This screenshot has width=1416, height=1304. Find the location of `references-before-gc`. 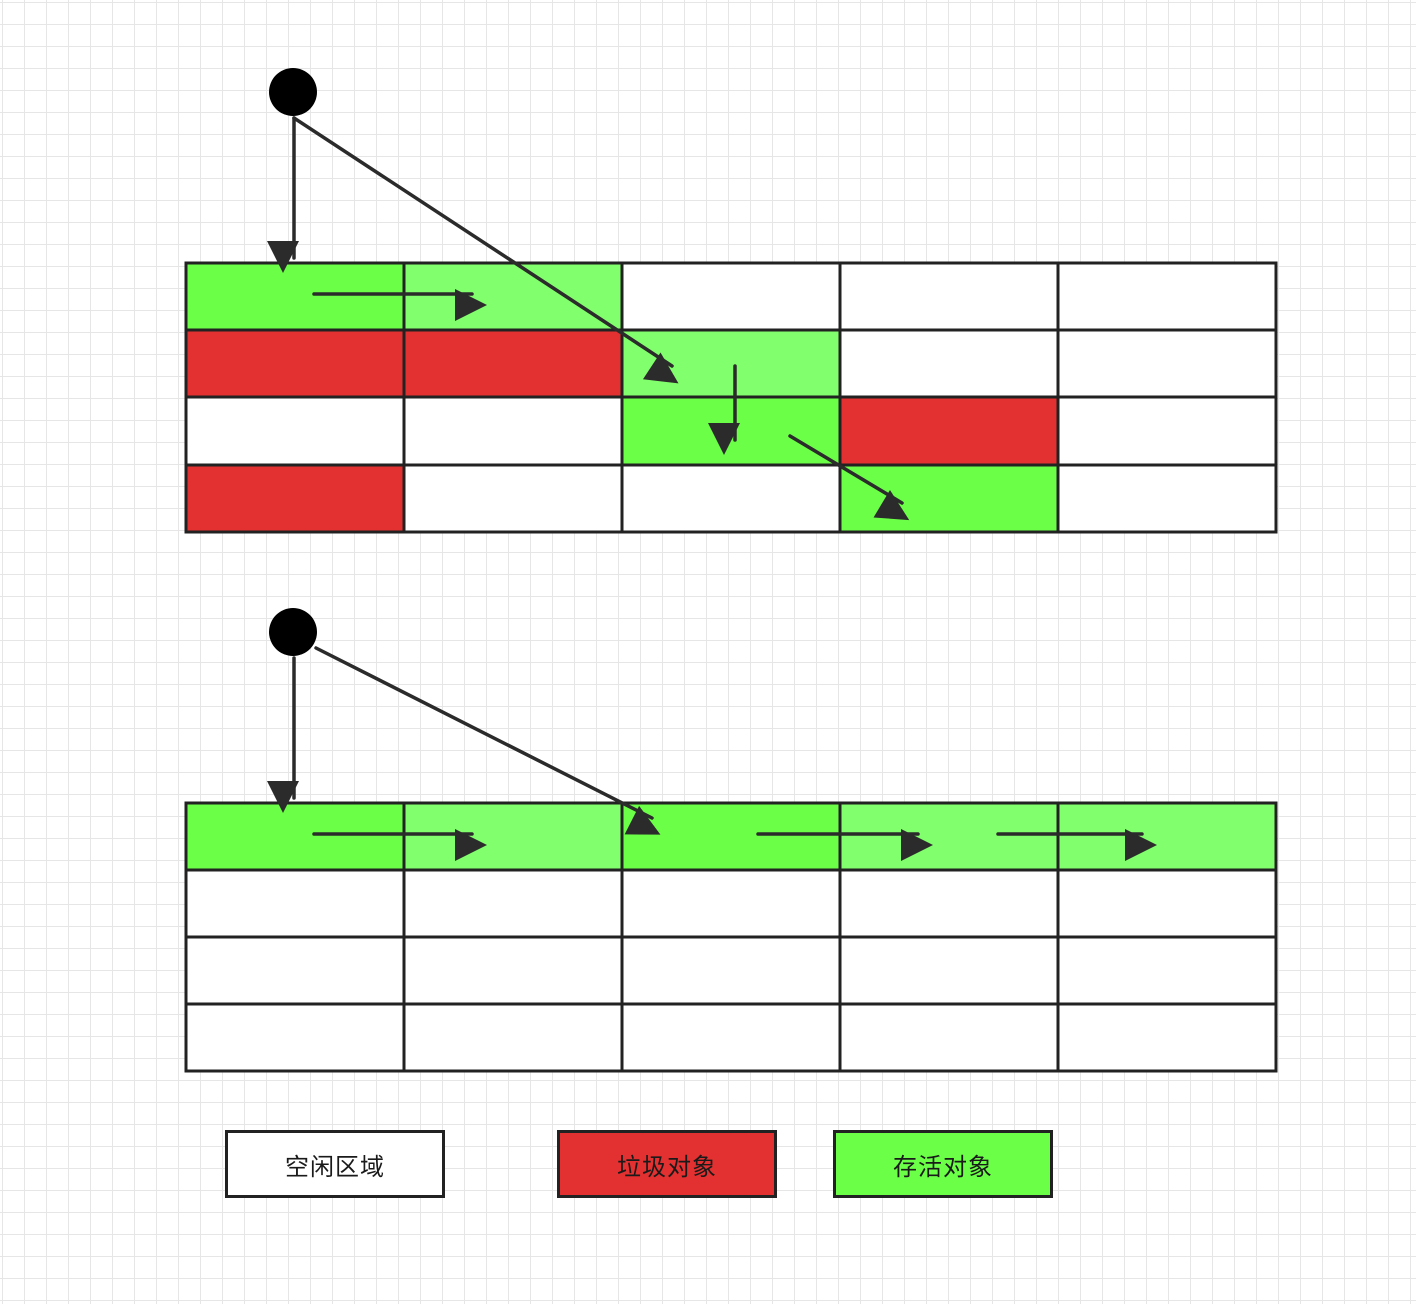

references-before-gc is located at coordinates (588, 318).